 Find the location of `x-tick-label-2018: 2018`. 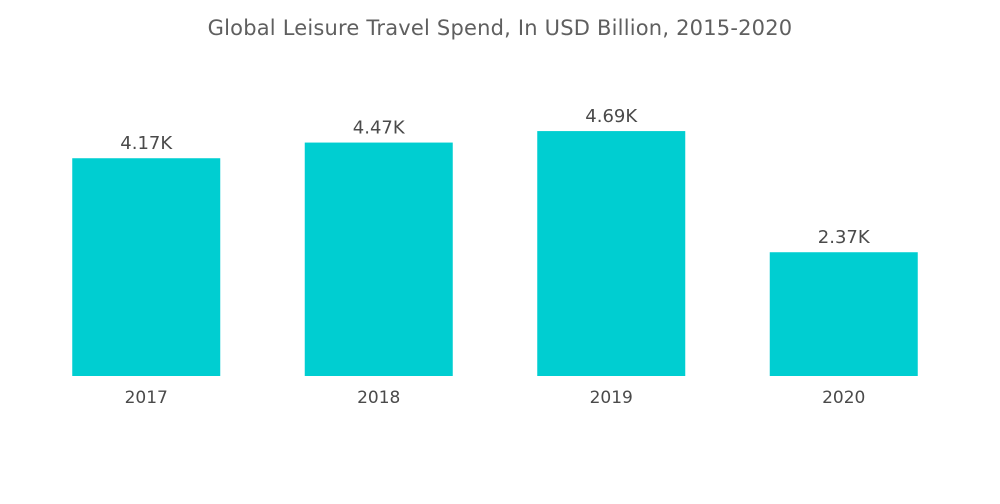

x-tick-label-2018: 2018 is located at coordinates (378, 398).